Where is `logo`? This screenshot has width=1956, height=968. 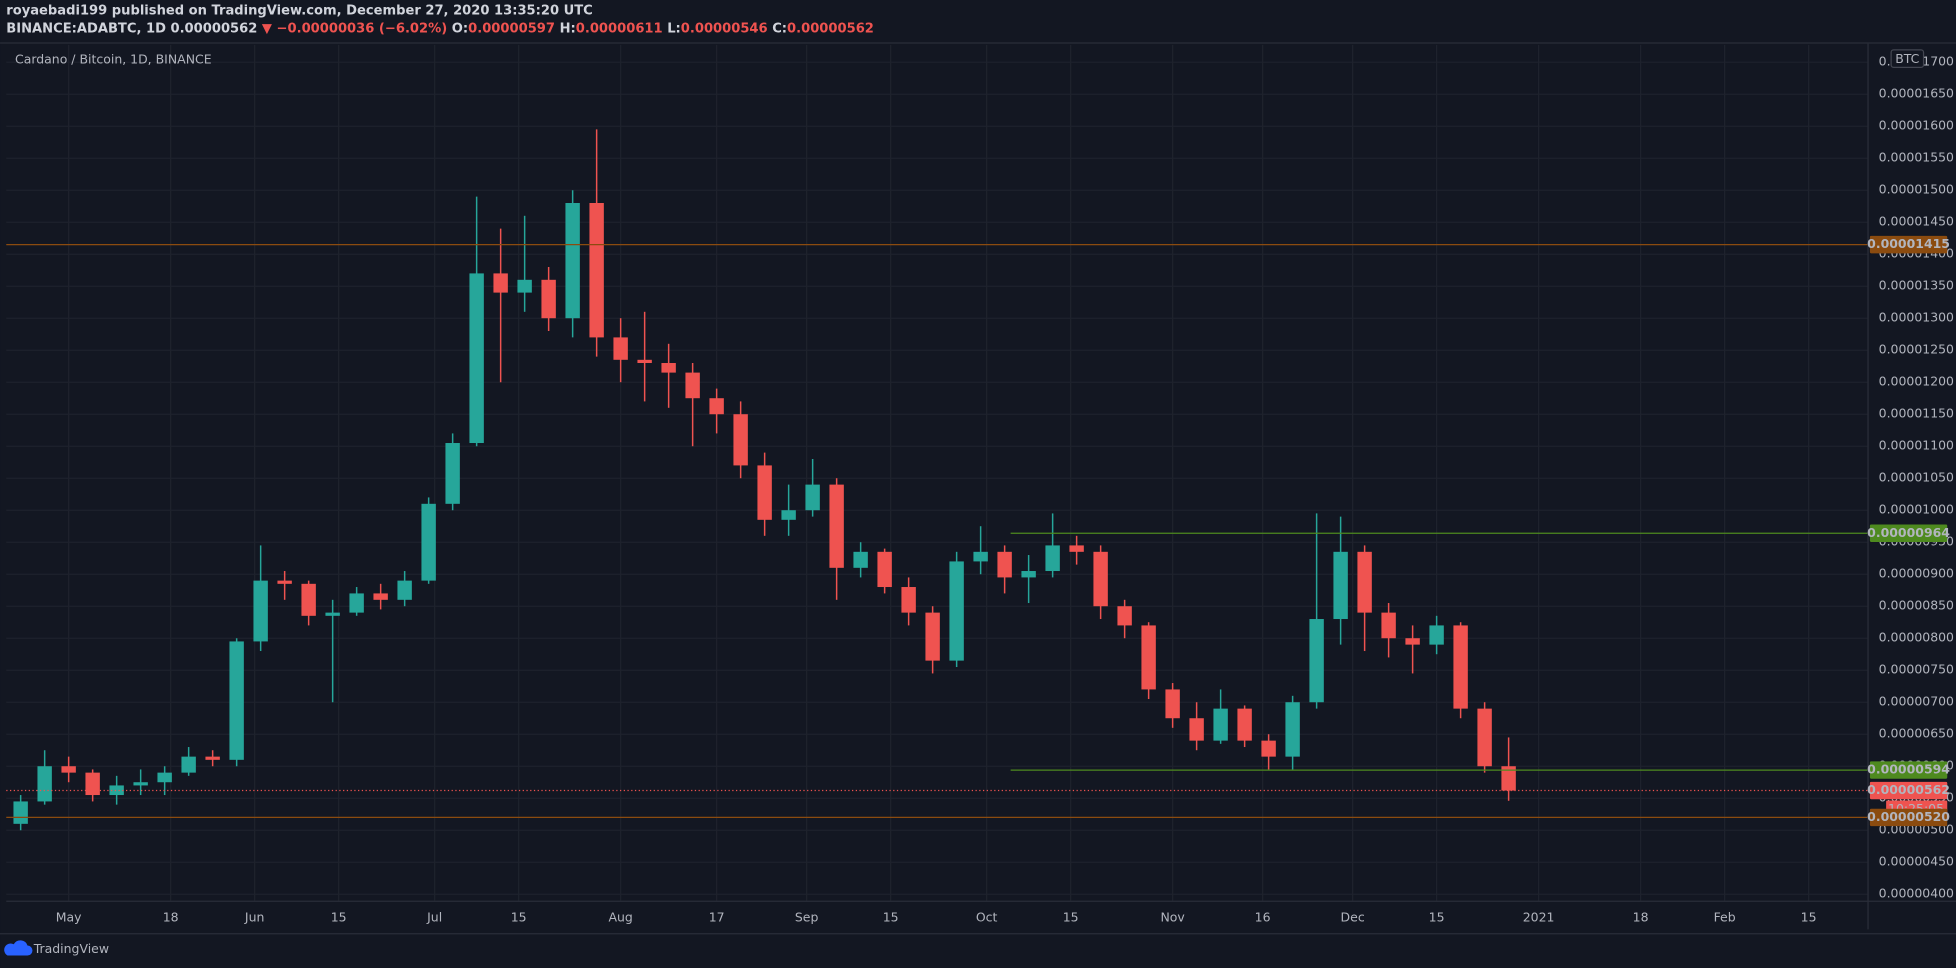 logo is located at coordinates (18, 948).